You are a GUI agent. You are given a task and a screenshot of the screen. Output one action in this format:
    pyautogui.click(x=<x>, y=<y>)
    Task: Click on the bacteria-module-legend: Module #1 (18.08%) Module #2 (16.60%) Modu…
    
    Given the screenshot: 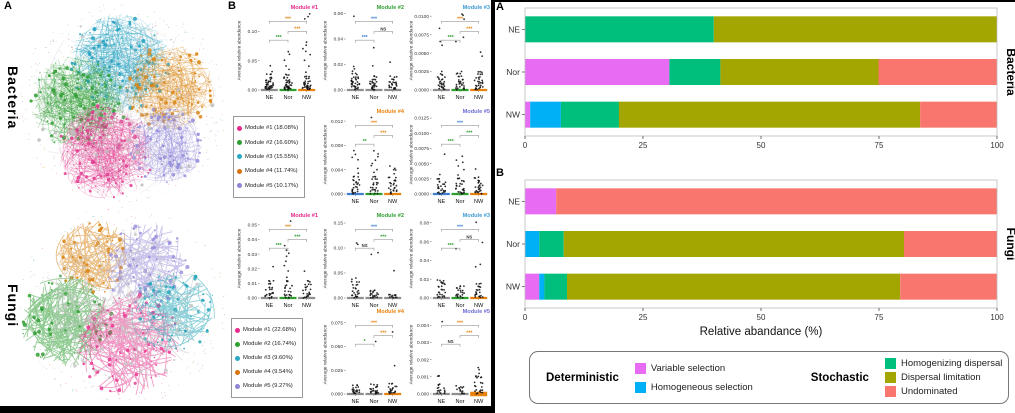 What is the action you would take?
    pyautogui.click(x=269, y=157)
    